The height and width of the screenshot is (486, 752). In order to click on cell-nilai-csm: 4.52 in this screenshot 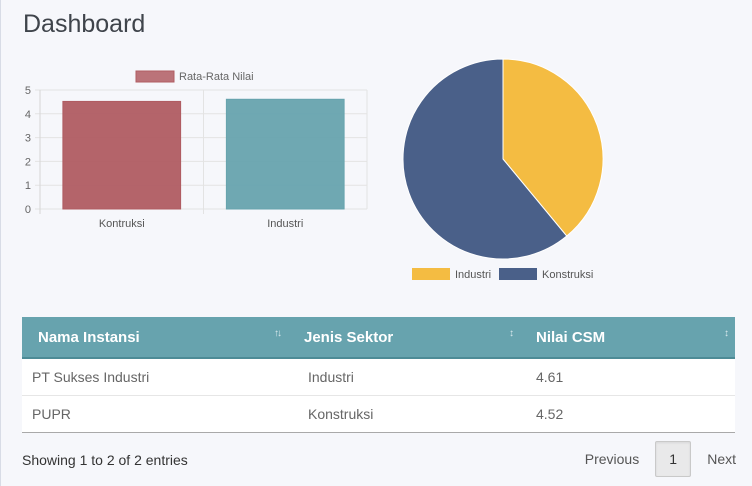, I will do `click(627, 414)`.